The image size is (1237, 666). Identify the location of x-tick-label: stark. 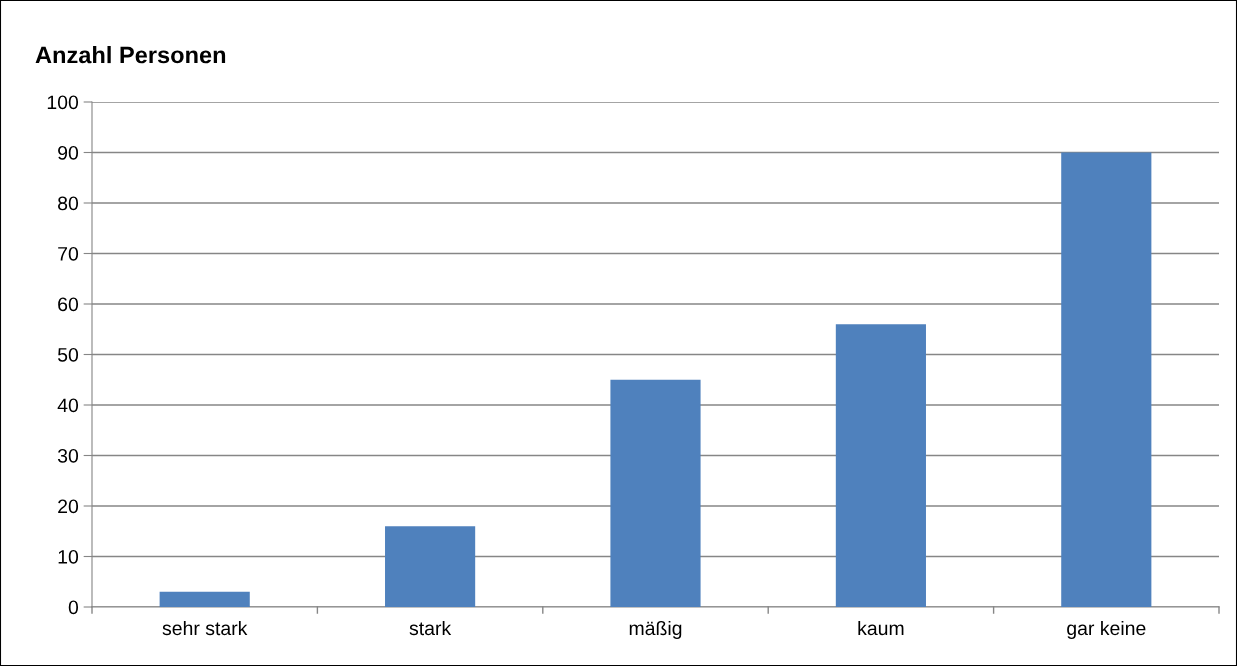
(430, 628).